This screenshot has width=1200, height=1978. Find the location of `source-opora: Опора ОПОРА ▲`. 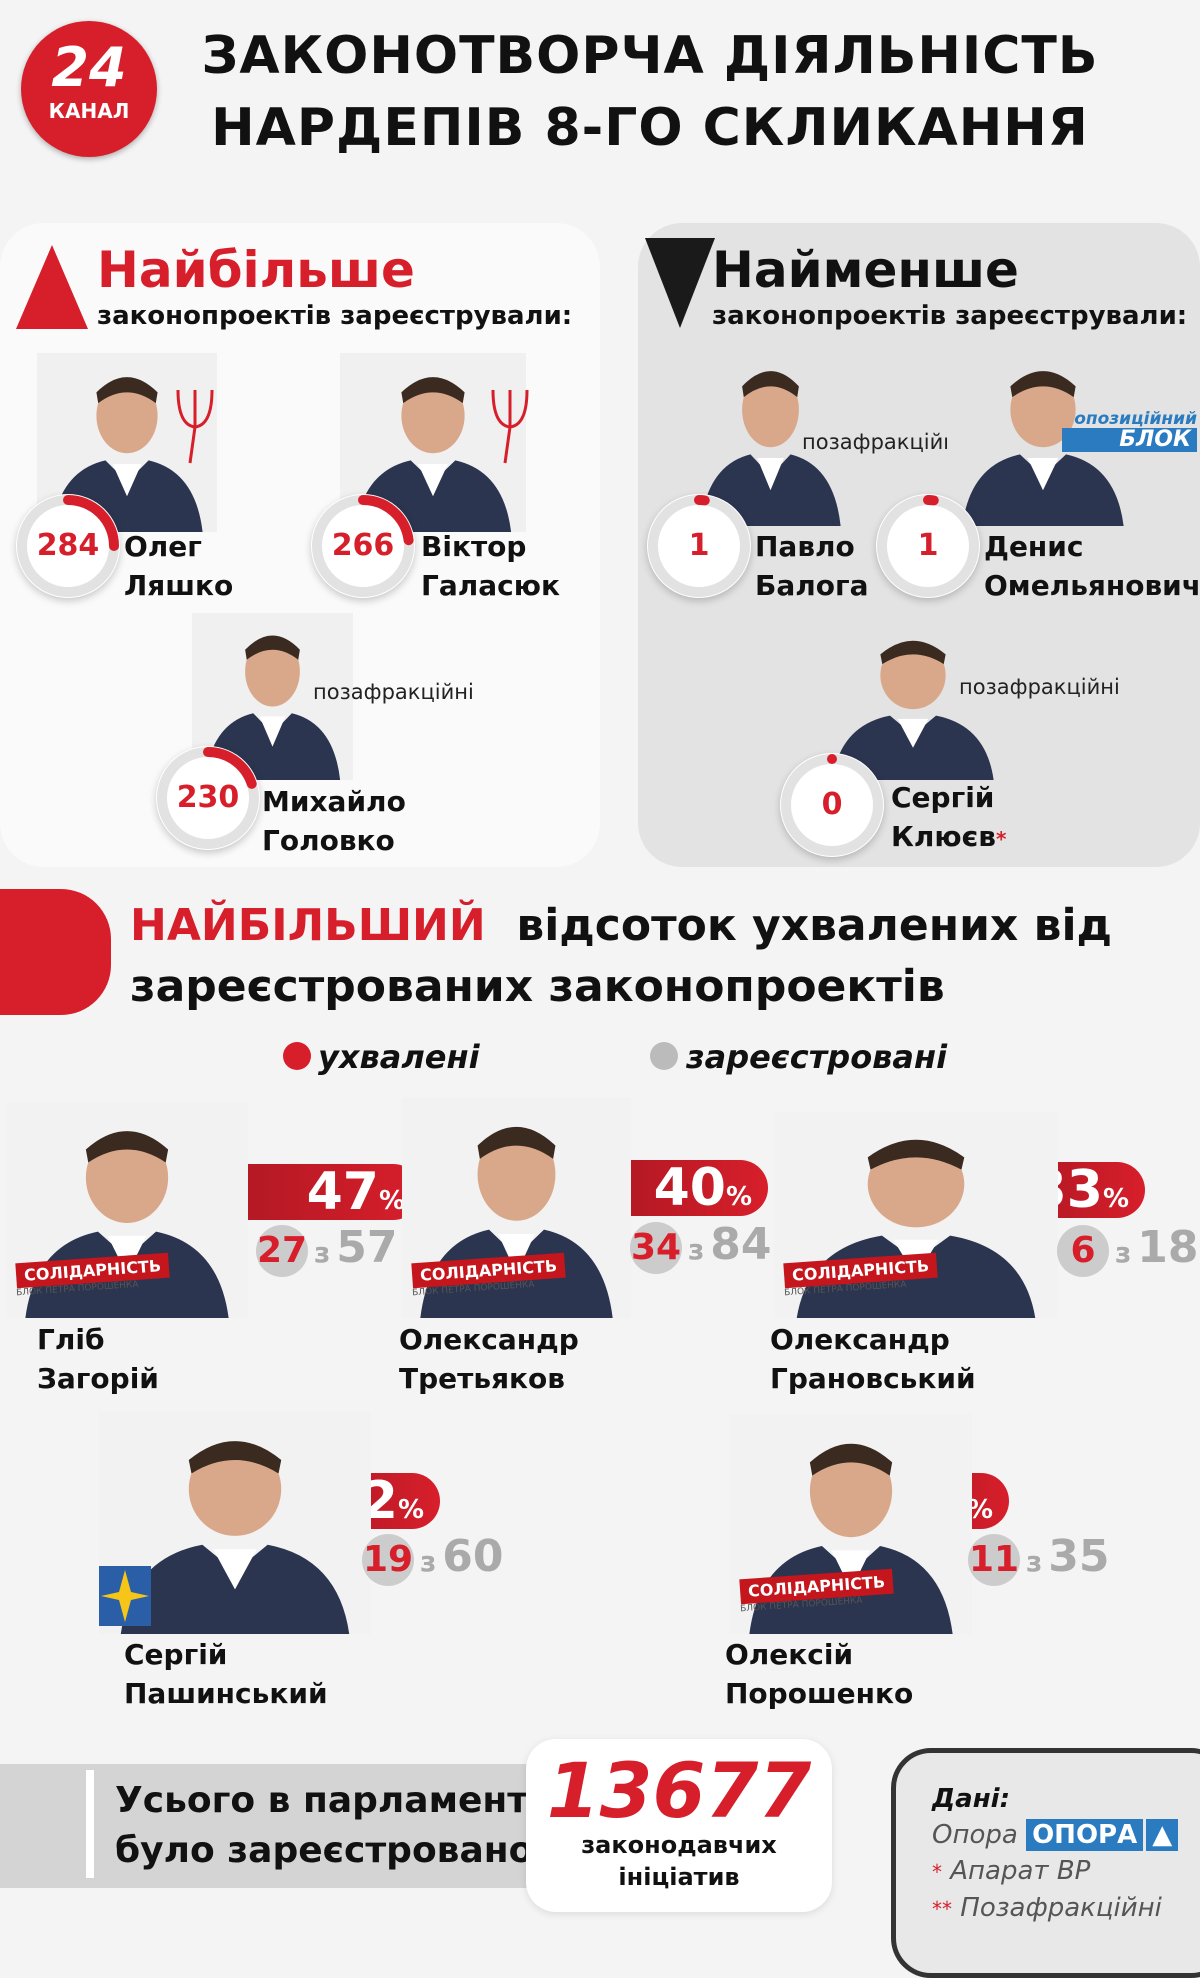

source-opora: Опора ОПОРА ▲ is located at coordinates (1066, 1835).